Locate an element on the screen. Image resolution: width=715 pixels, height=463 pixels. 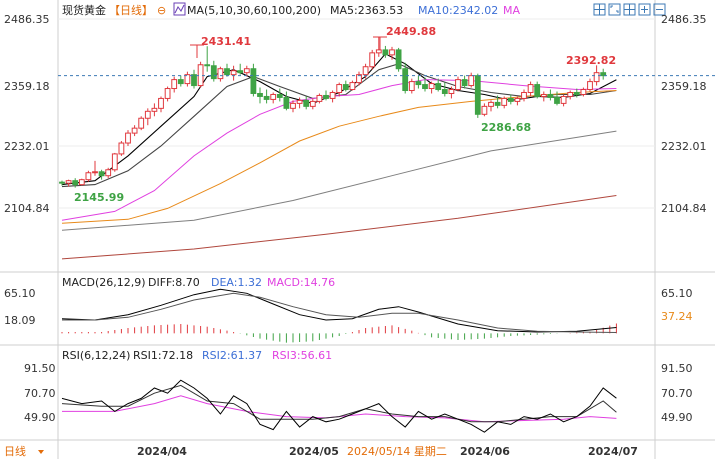
grid-icon is located at coordinates (629, 9).